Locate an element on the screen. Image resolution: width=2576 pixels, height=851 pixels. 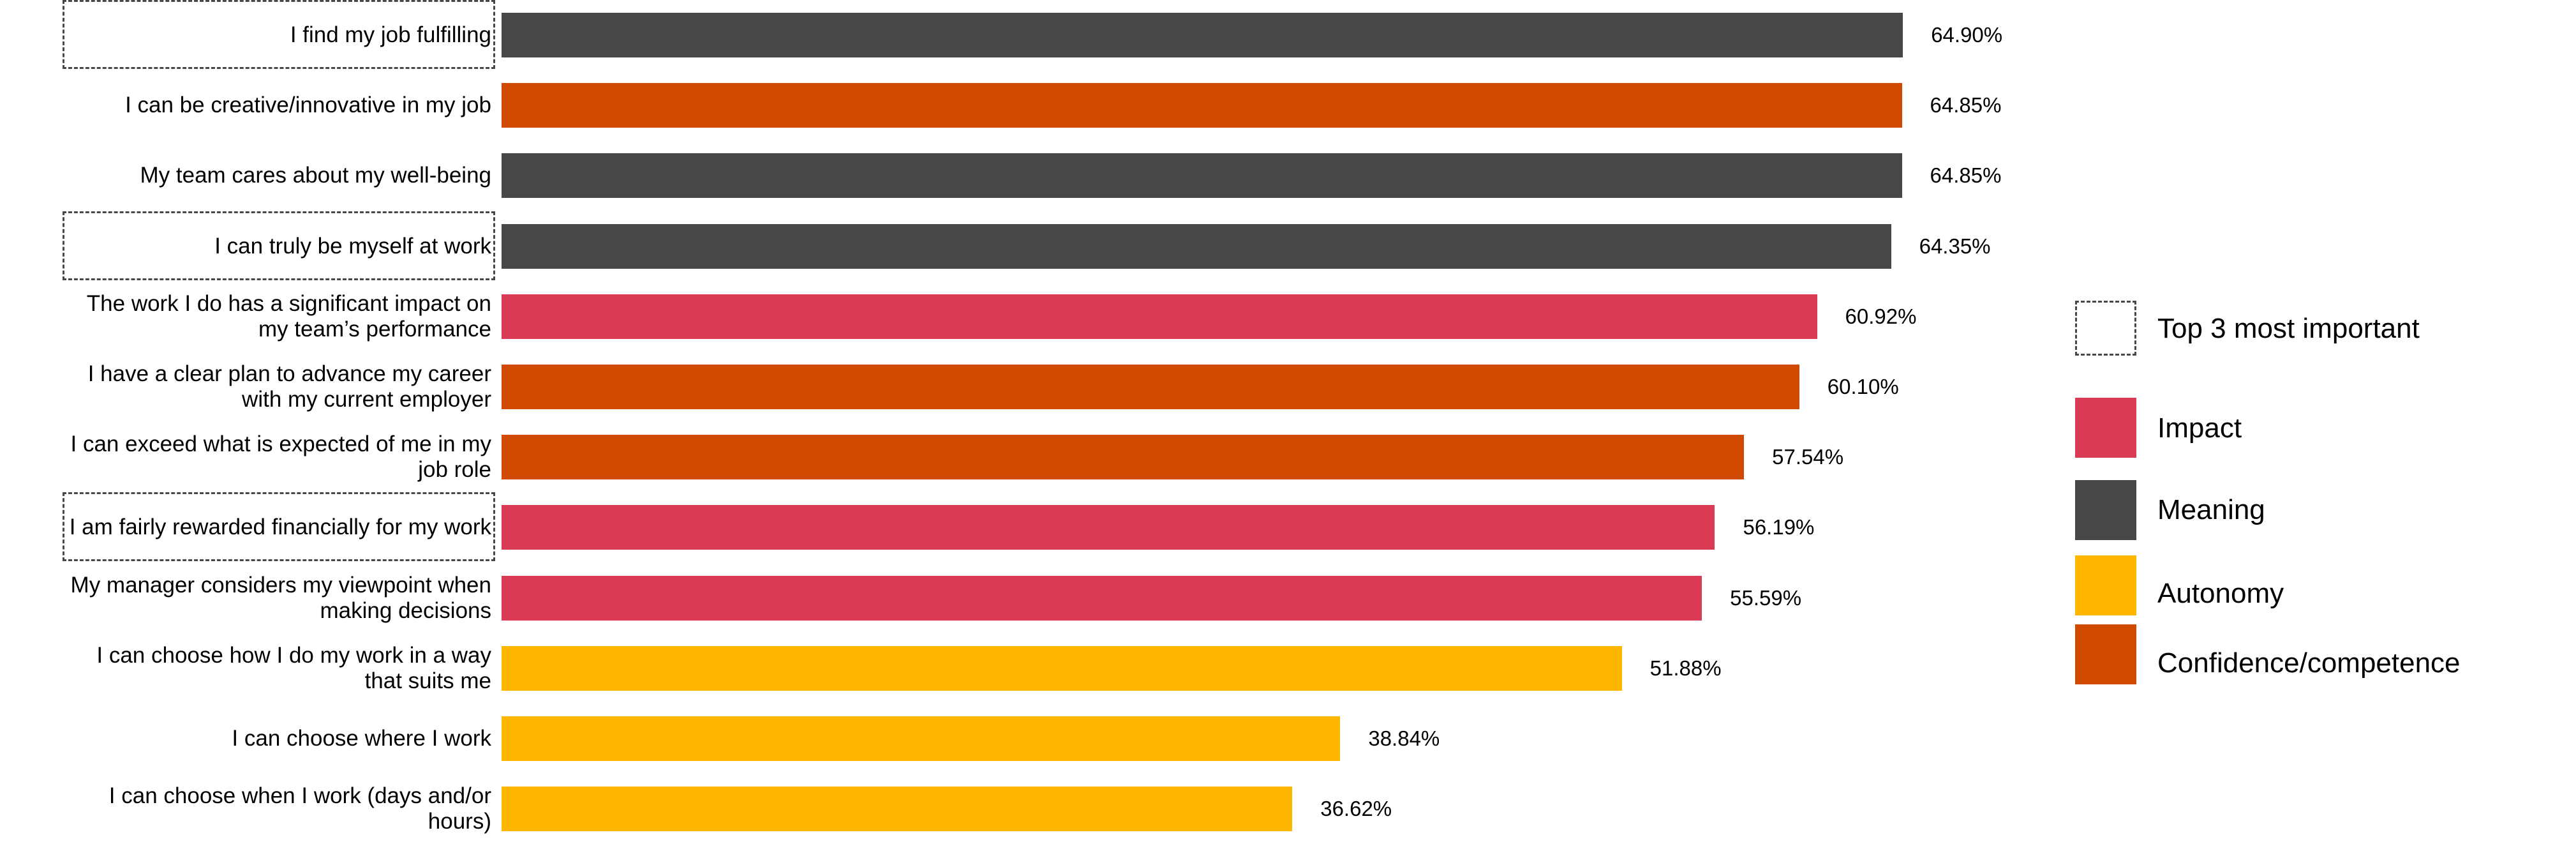
legend-confidence-label: Confidence/competence is located at coordinates (2309, 663).